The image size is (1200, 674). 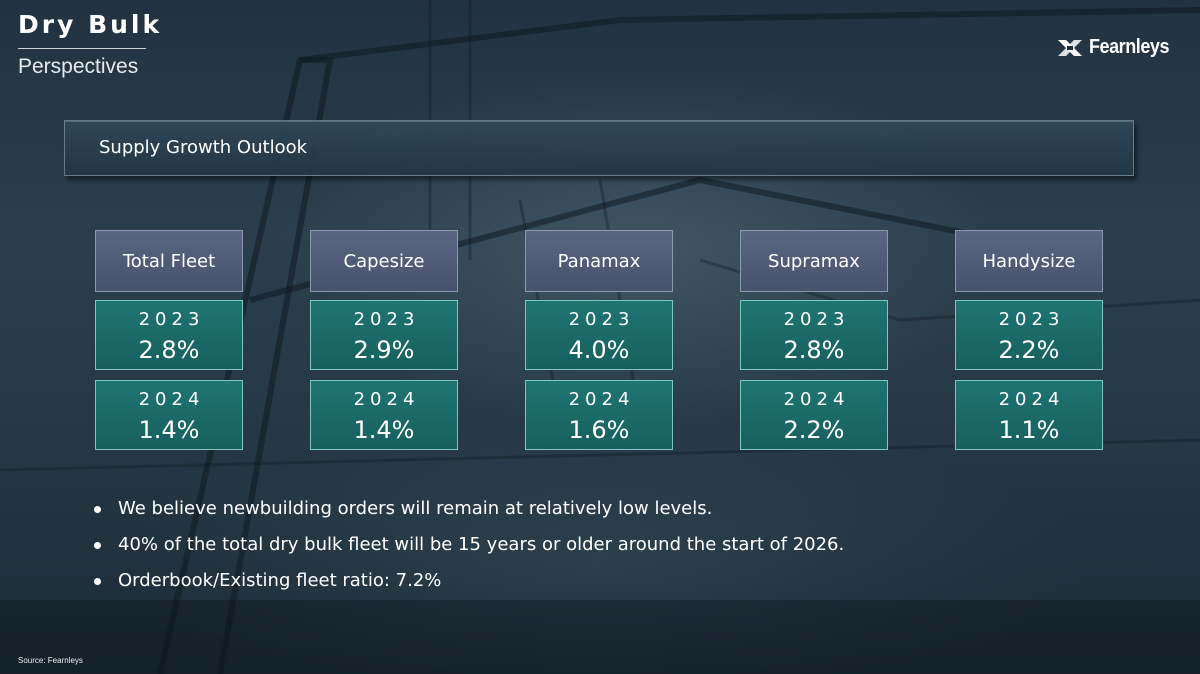 I want to click on growth-cell: 2023 4.0%, so click(x=599, y=335).